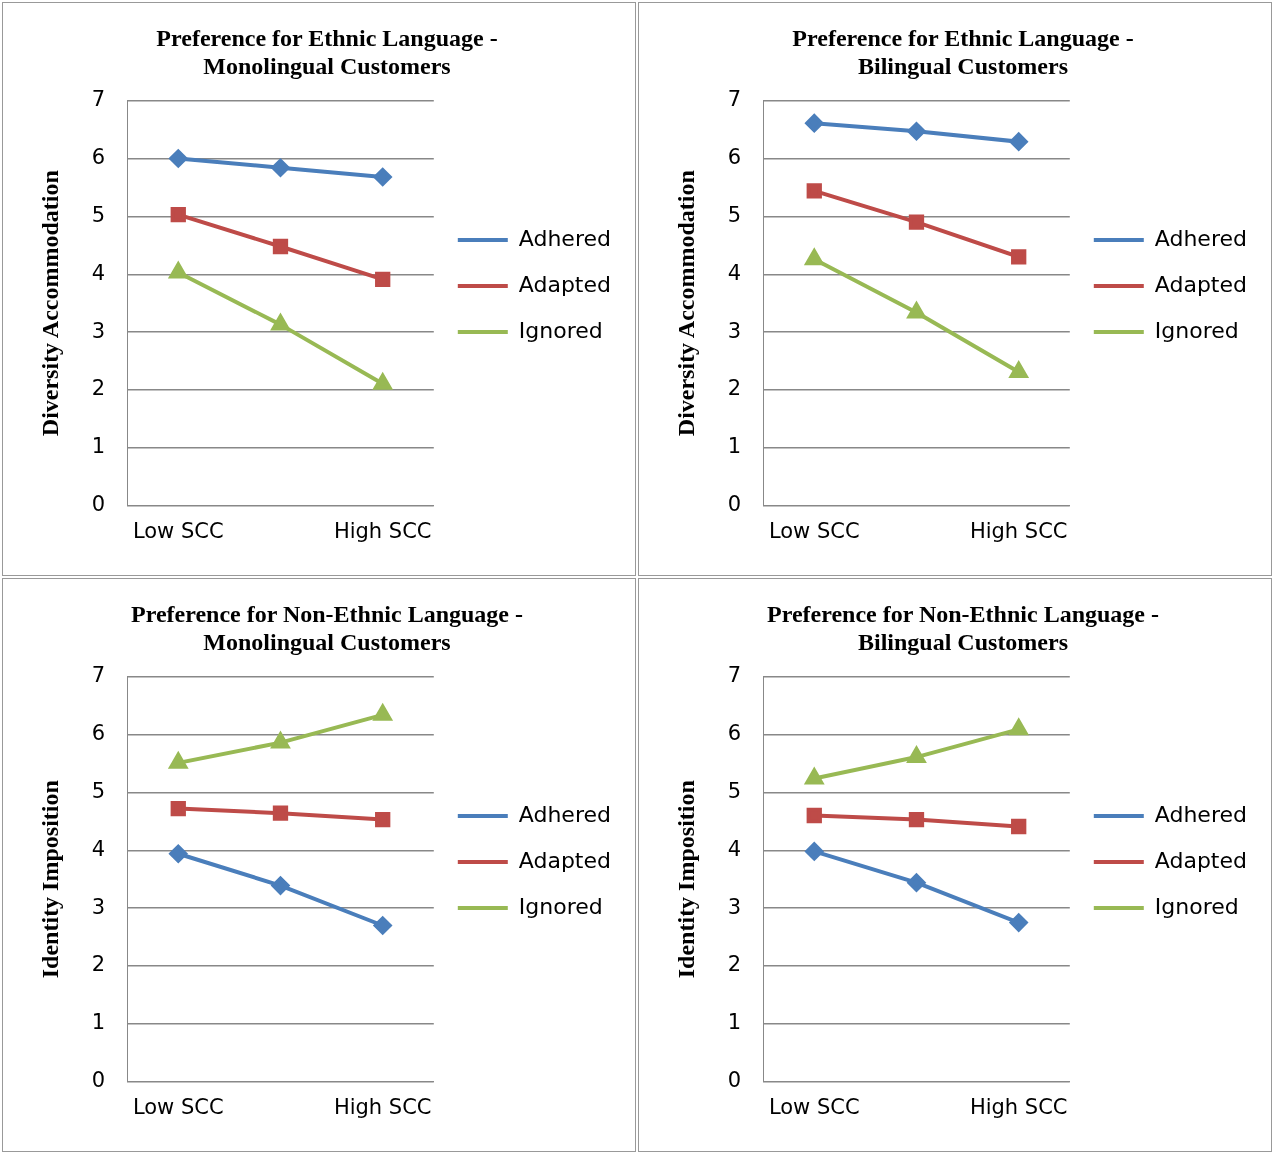  I want to click on chart-title: Preference for Non-Ethnic Language - Bilingual Customers, so click(963, 628).